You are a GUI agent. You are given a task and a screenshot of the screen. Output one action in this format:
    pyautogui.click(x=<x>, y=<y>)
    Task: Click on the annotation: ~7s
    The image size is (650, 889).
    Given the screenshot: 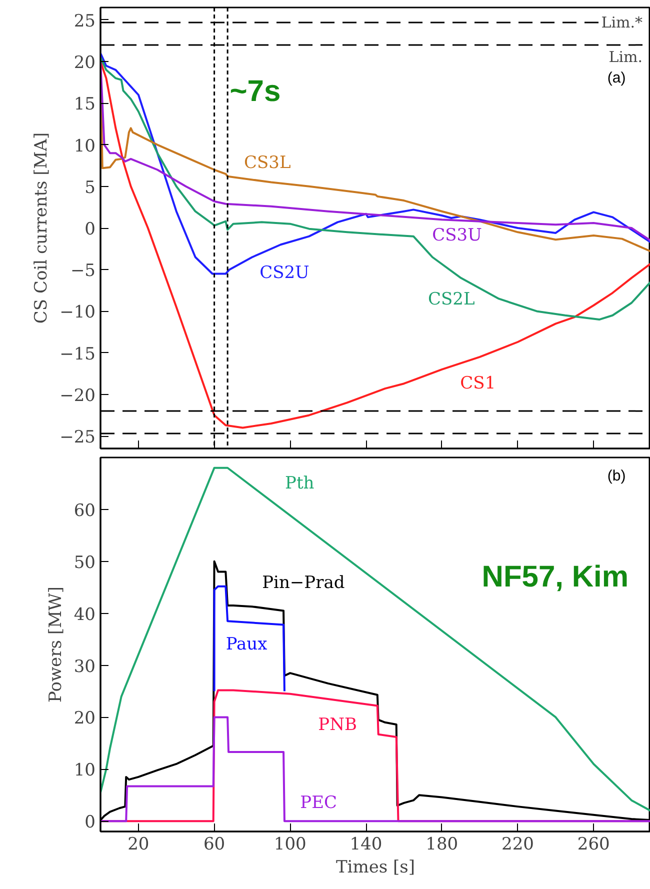 What is the action you would take?
    pyautogui.click(x=255, y=91)
    